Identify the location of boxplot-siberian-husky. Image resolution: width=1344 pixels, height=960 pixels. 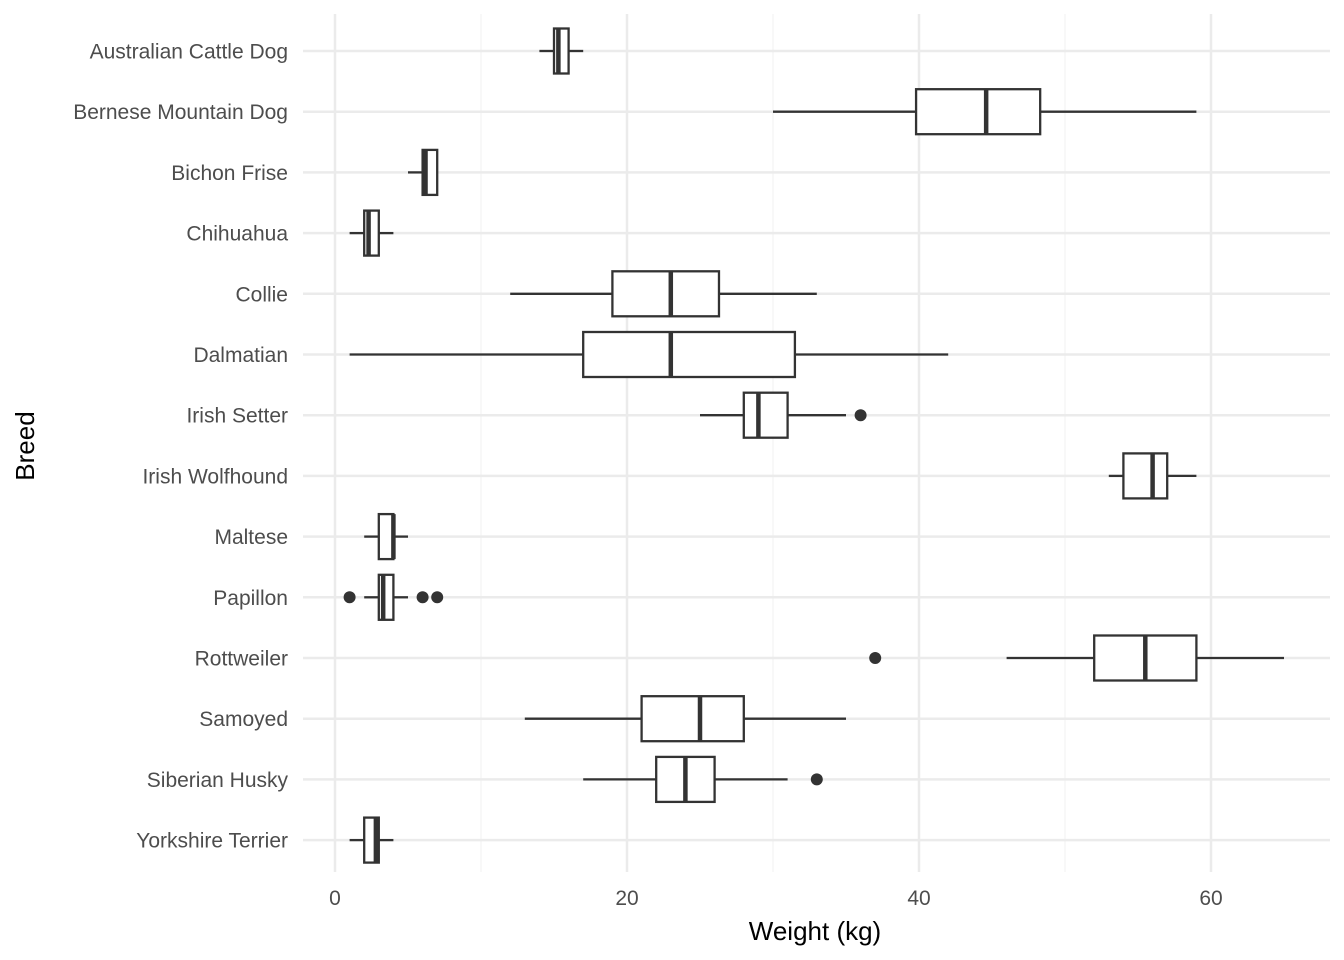
(703, 779).